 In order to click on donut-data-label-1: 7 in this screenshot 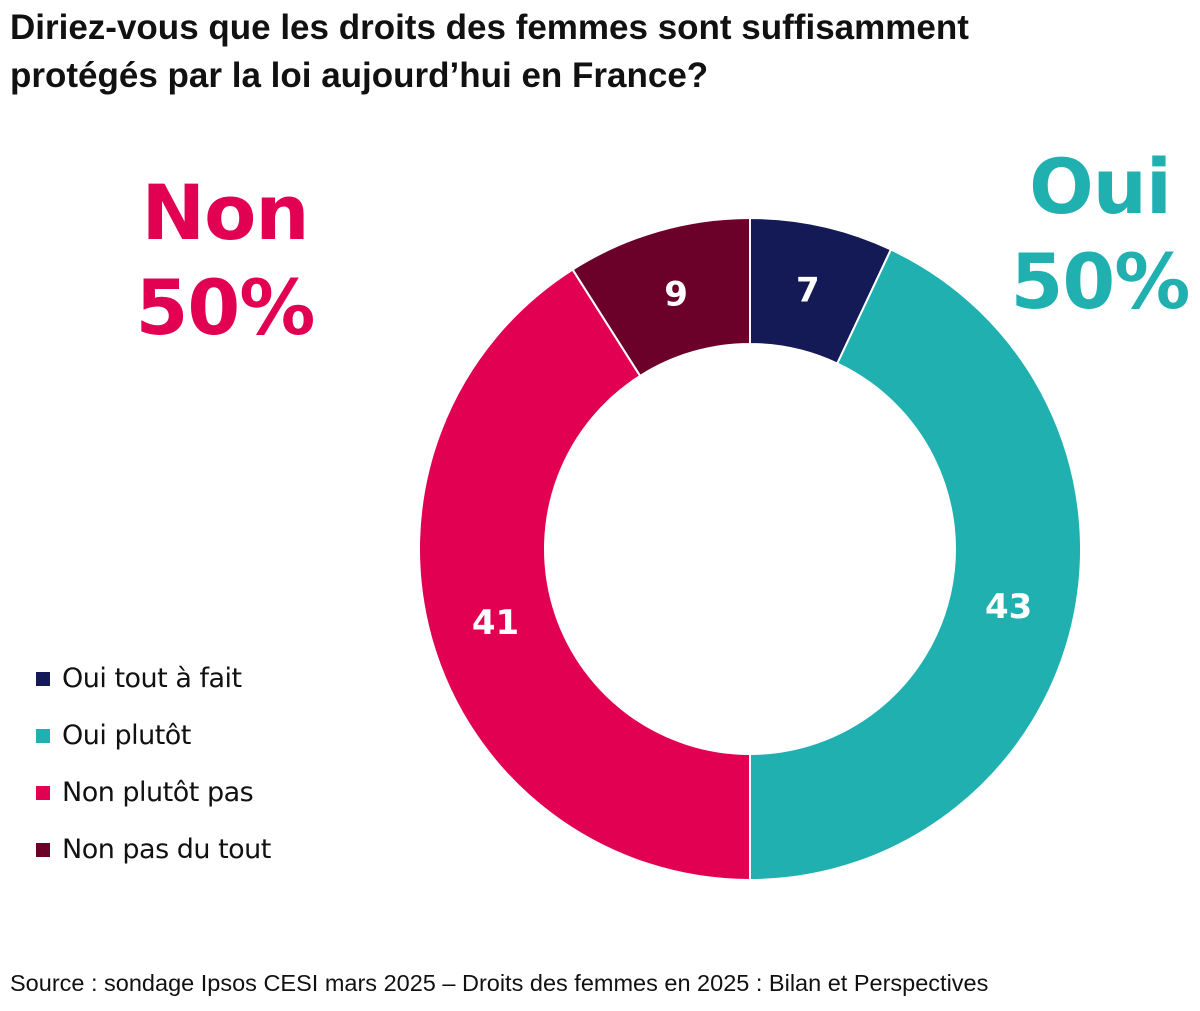, I will do `click(808, 290)`.